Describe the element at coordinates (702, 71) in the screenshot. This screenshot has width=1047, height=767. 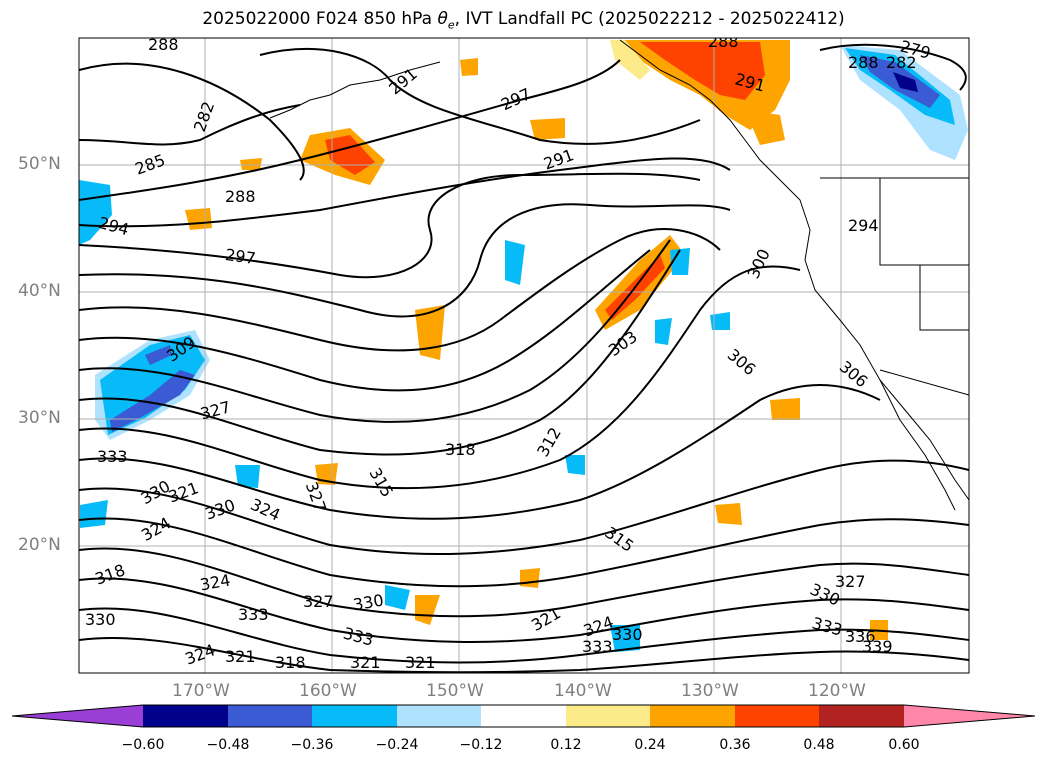
I see `shade-alaska-red` at that location.